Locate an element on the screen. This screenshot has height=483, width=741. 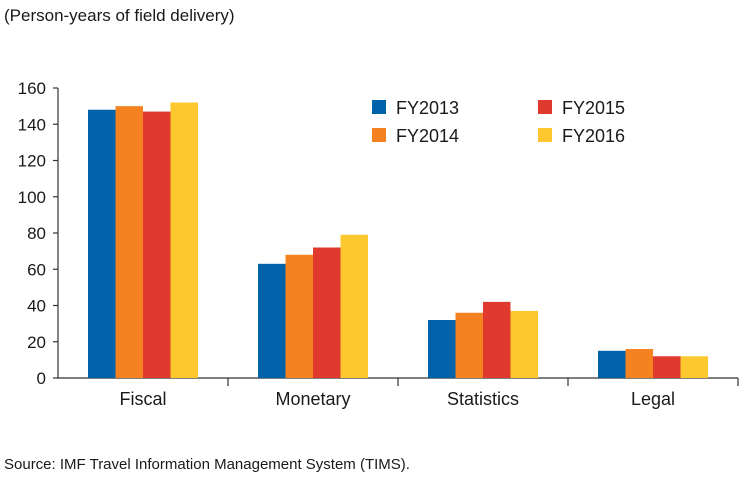
legend-swatch-fy2016 is located at coordinates (545, 135).